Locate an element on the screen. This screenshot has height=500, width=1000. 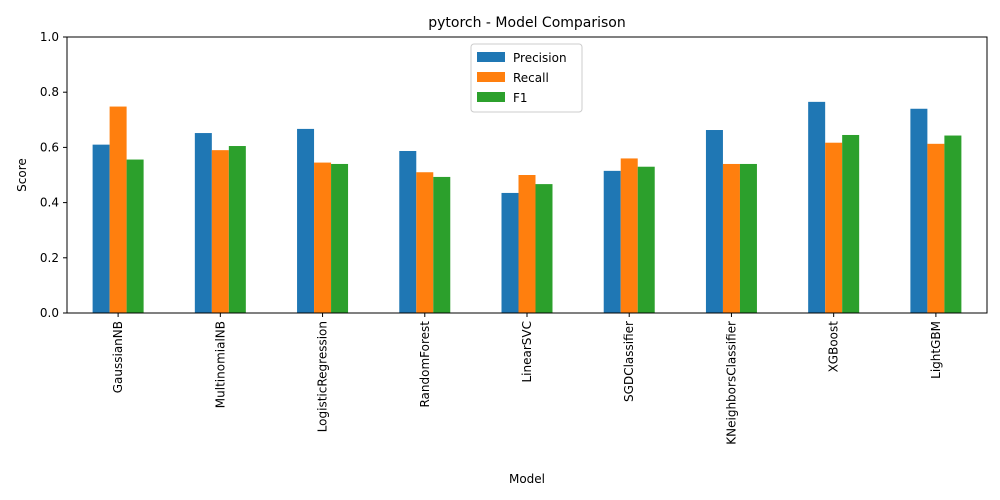
bar-precision-logisticregression is located at coordinates (306, 220).